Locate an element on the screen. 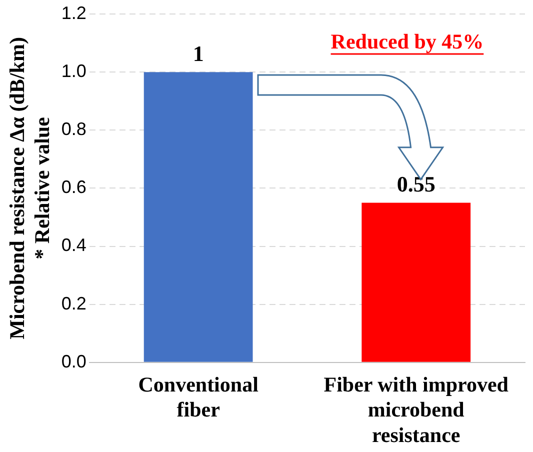 The image size is (533, 452). y-tick-label: 0.4 is located at coordinates (73, 245).